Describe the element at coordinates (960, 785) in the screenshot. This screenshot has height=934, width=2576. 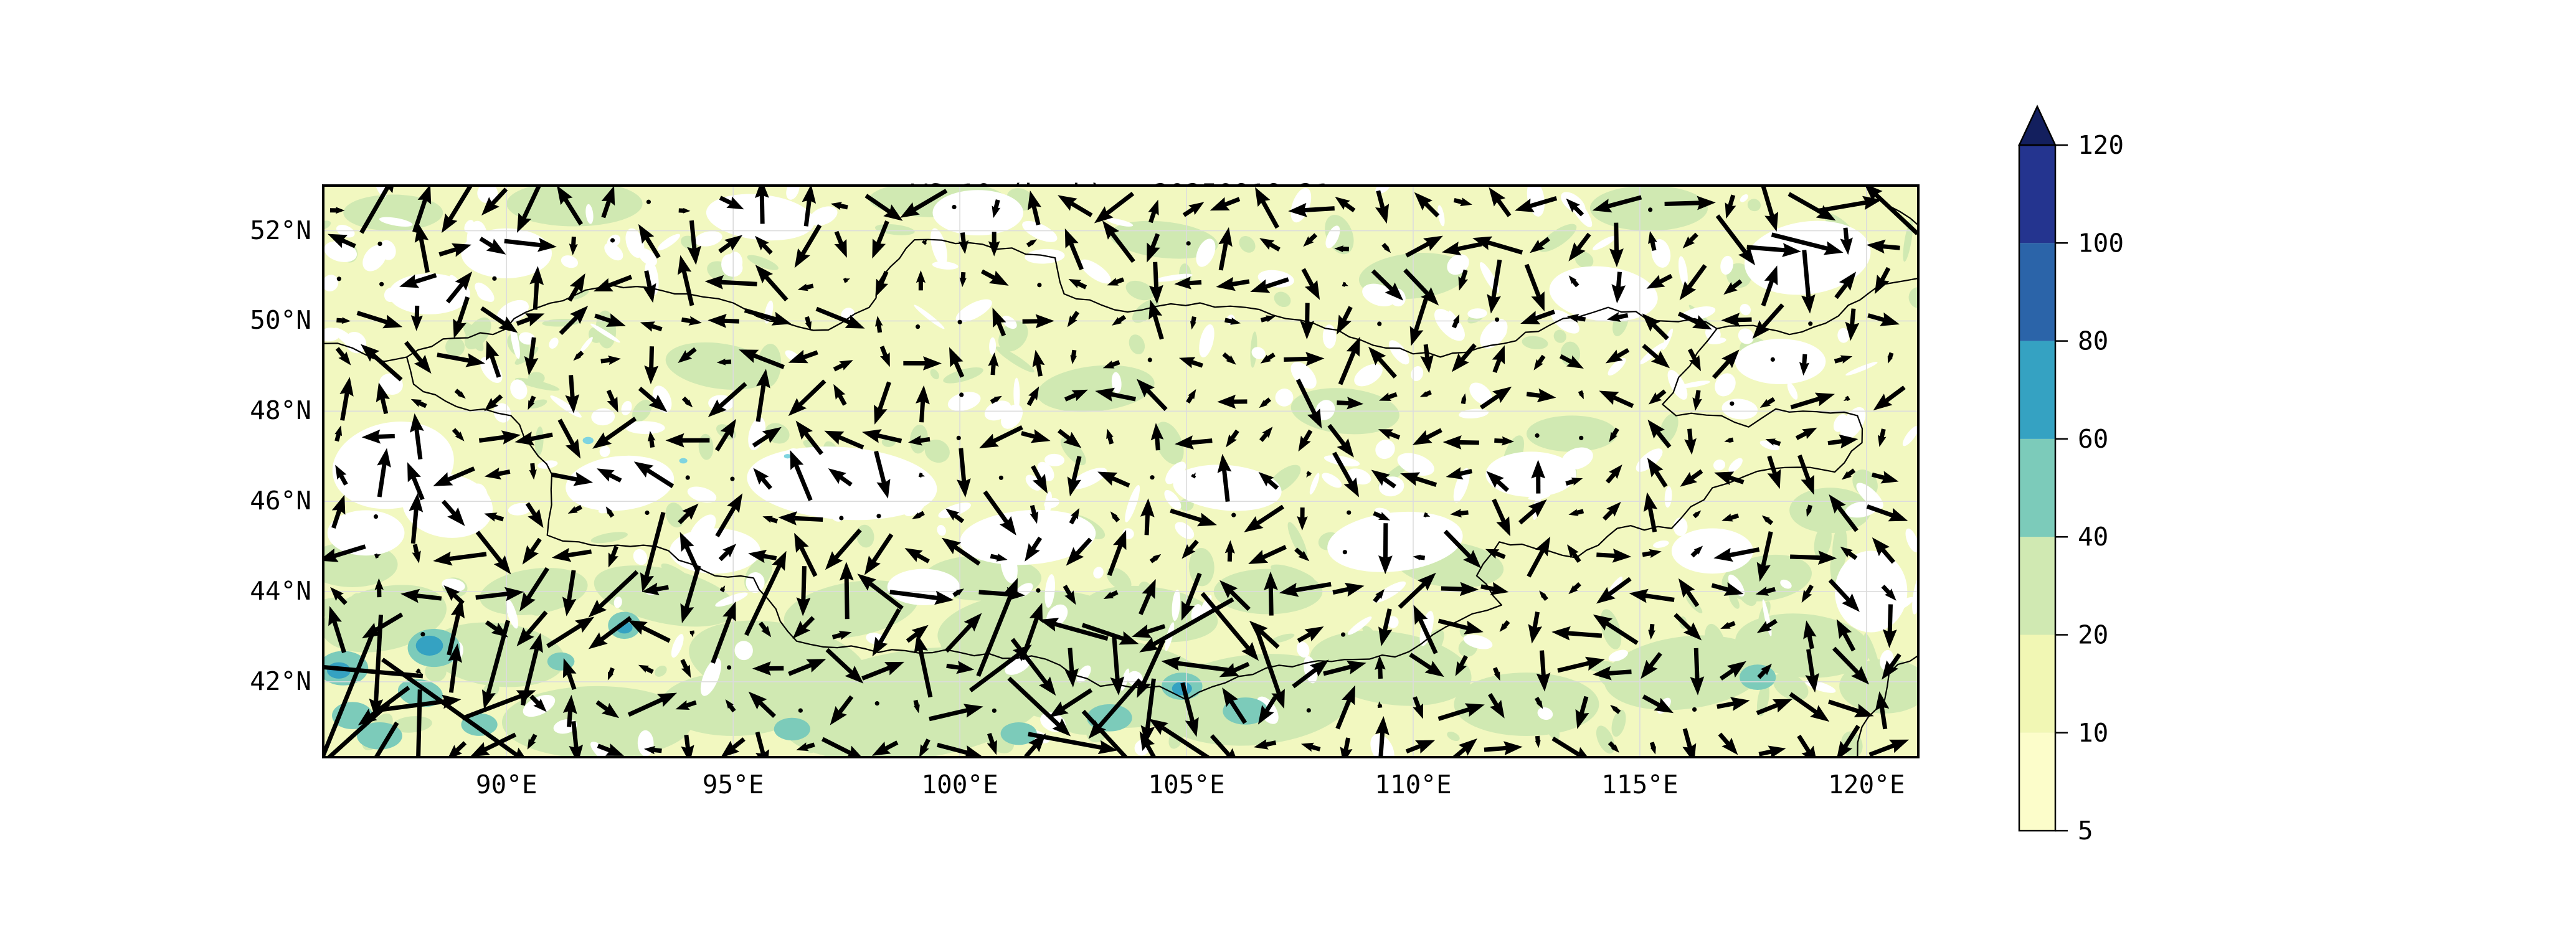
I see `lon-tick-label: 100°E` at that location.